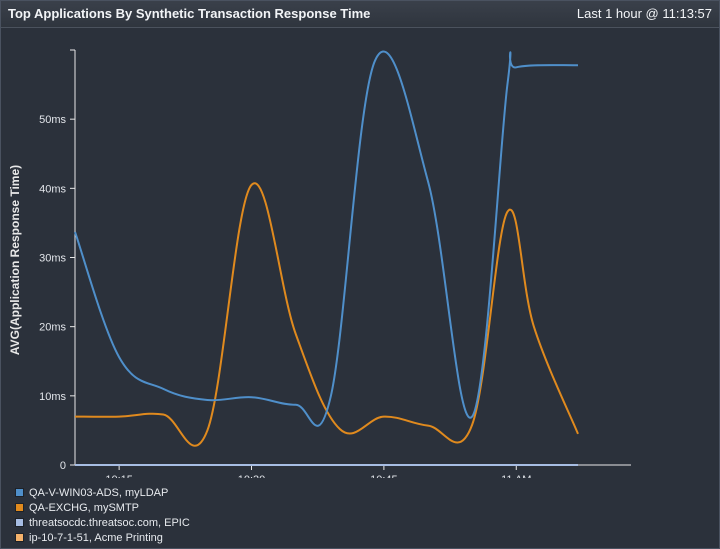  I want to click on y-tick-label: 20ms, so click(52, 328).